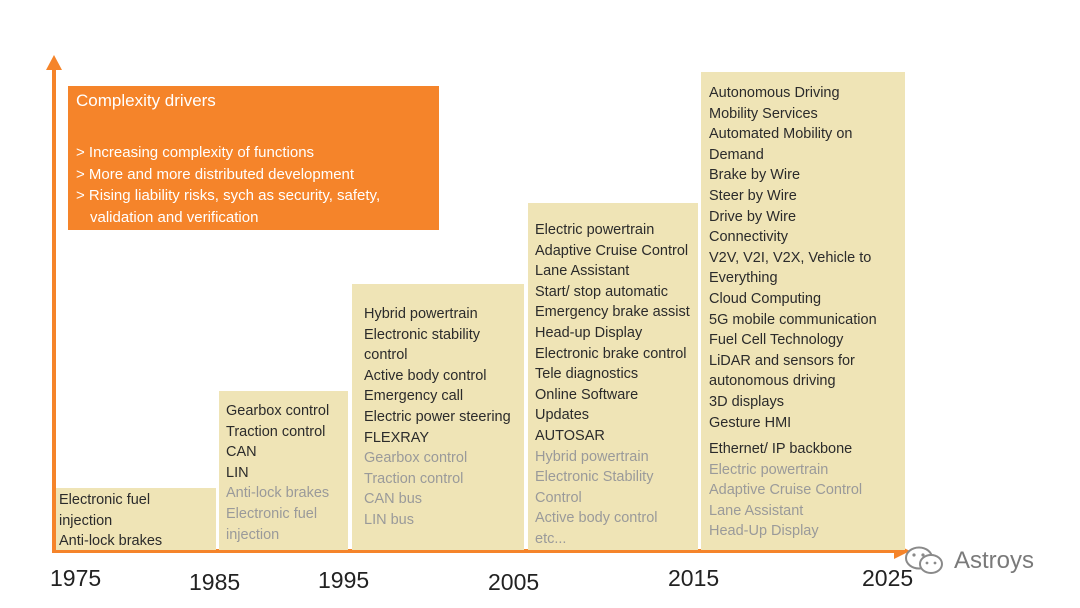  I want to click on watermark: Astroys, so click(968, 561).